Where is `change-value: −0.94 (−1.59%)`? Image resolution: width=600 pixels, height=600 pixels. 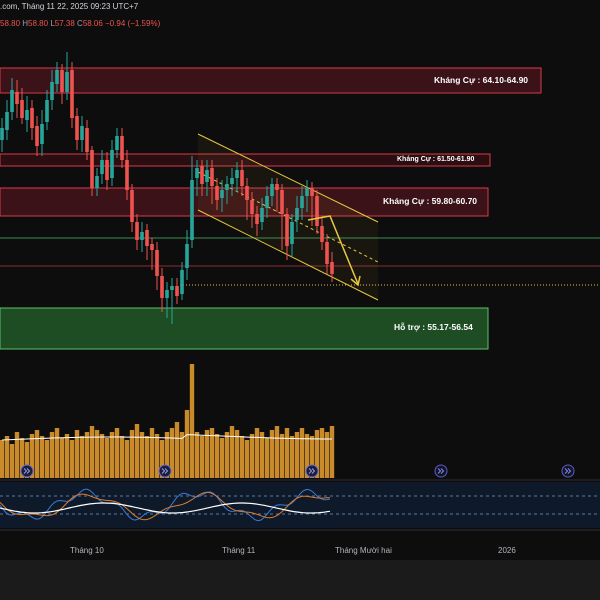 change-value: −0.94 (−1.59%) is located at coordinates (133, 23).